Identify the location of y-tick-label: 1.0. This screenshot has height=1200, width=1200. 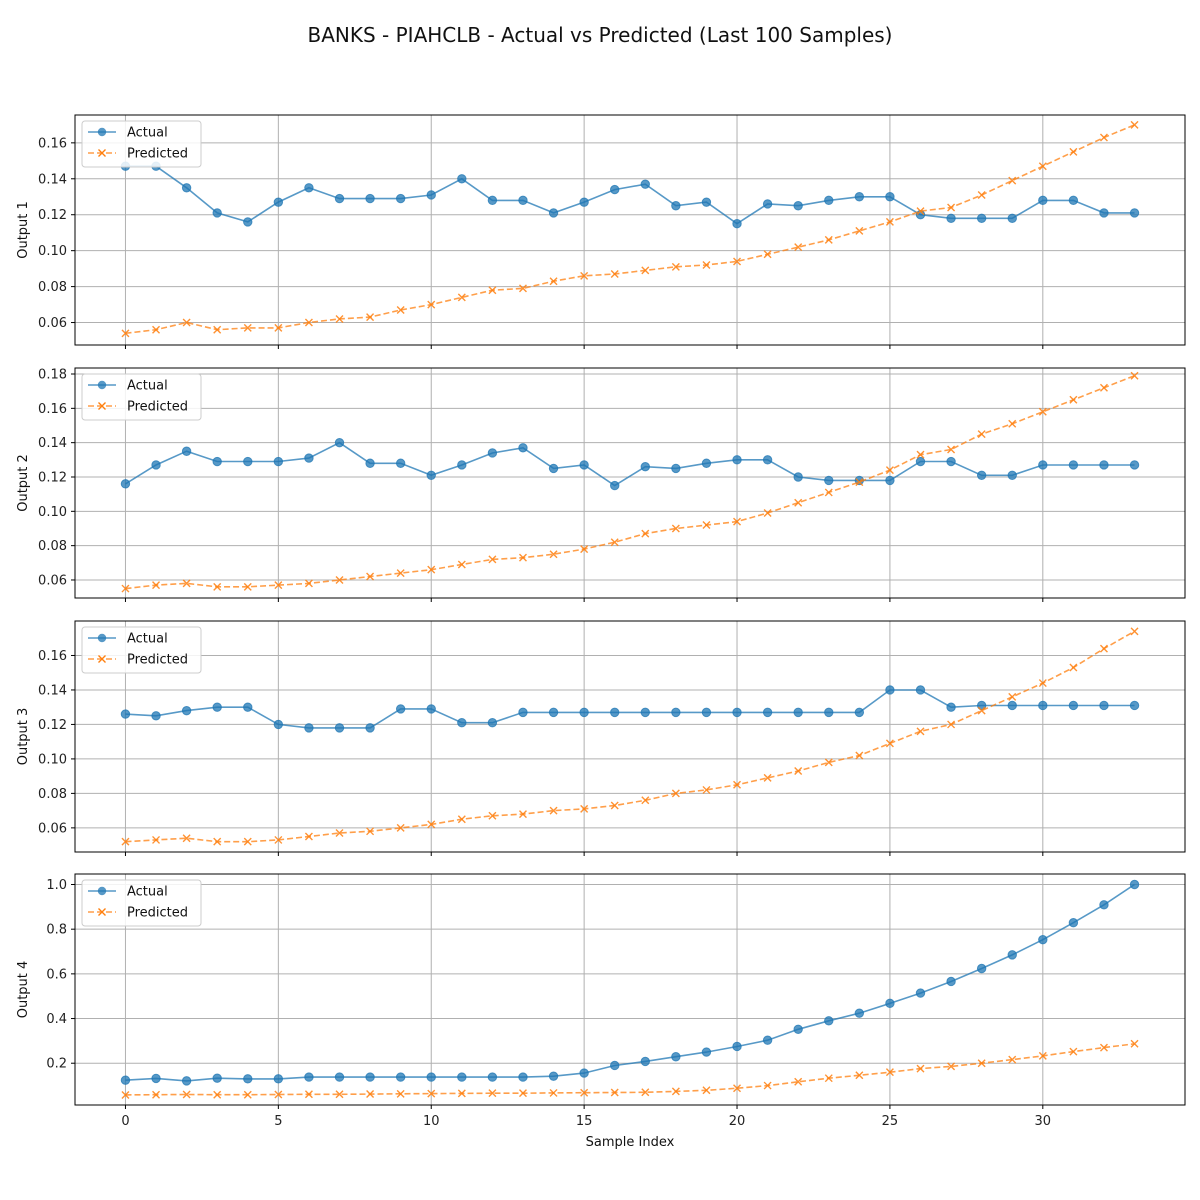
(56, 885).